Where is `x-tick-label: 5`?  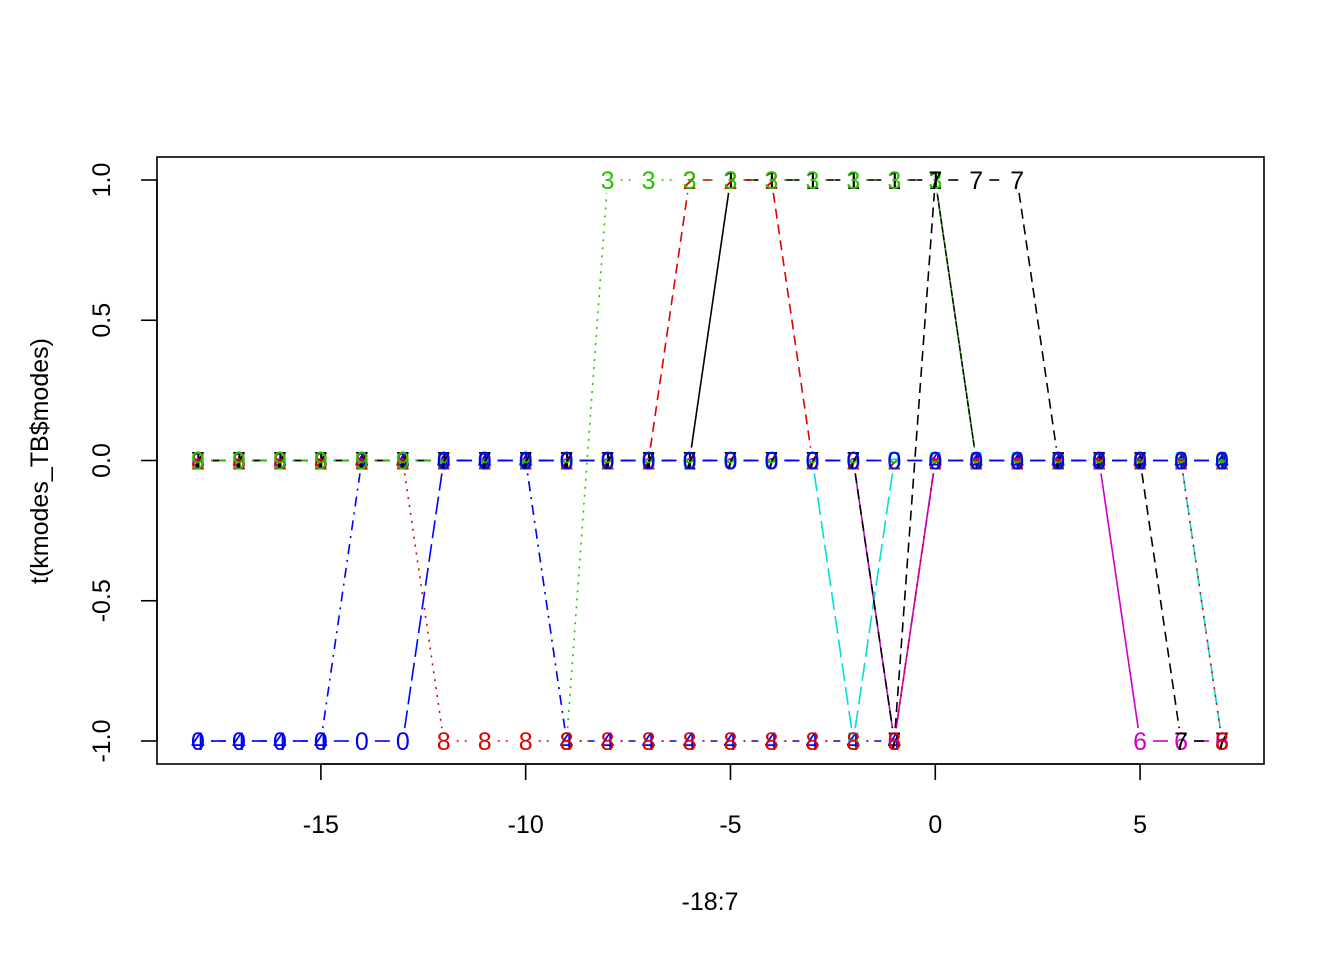 x-tick-label: 5 is located at coordinates (1140, 825).